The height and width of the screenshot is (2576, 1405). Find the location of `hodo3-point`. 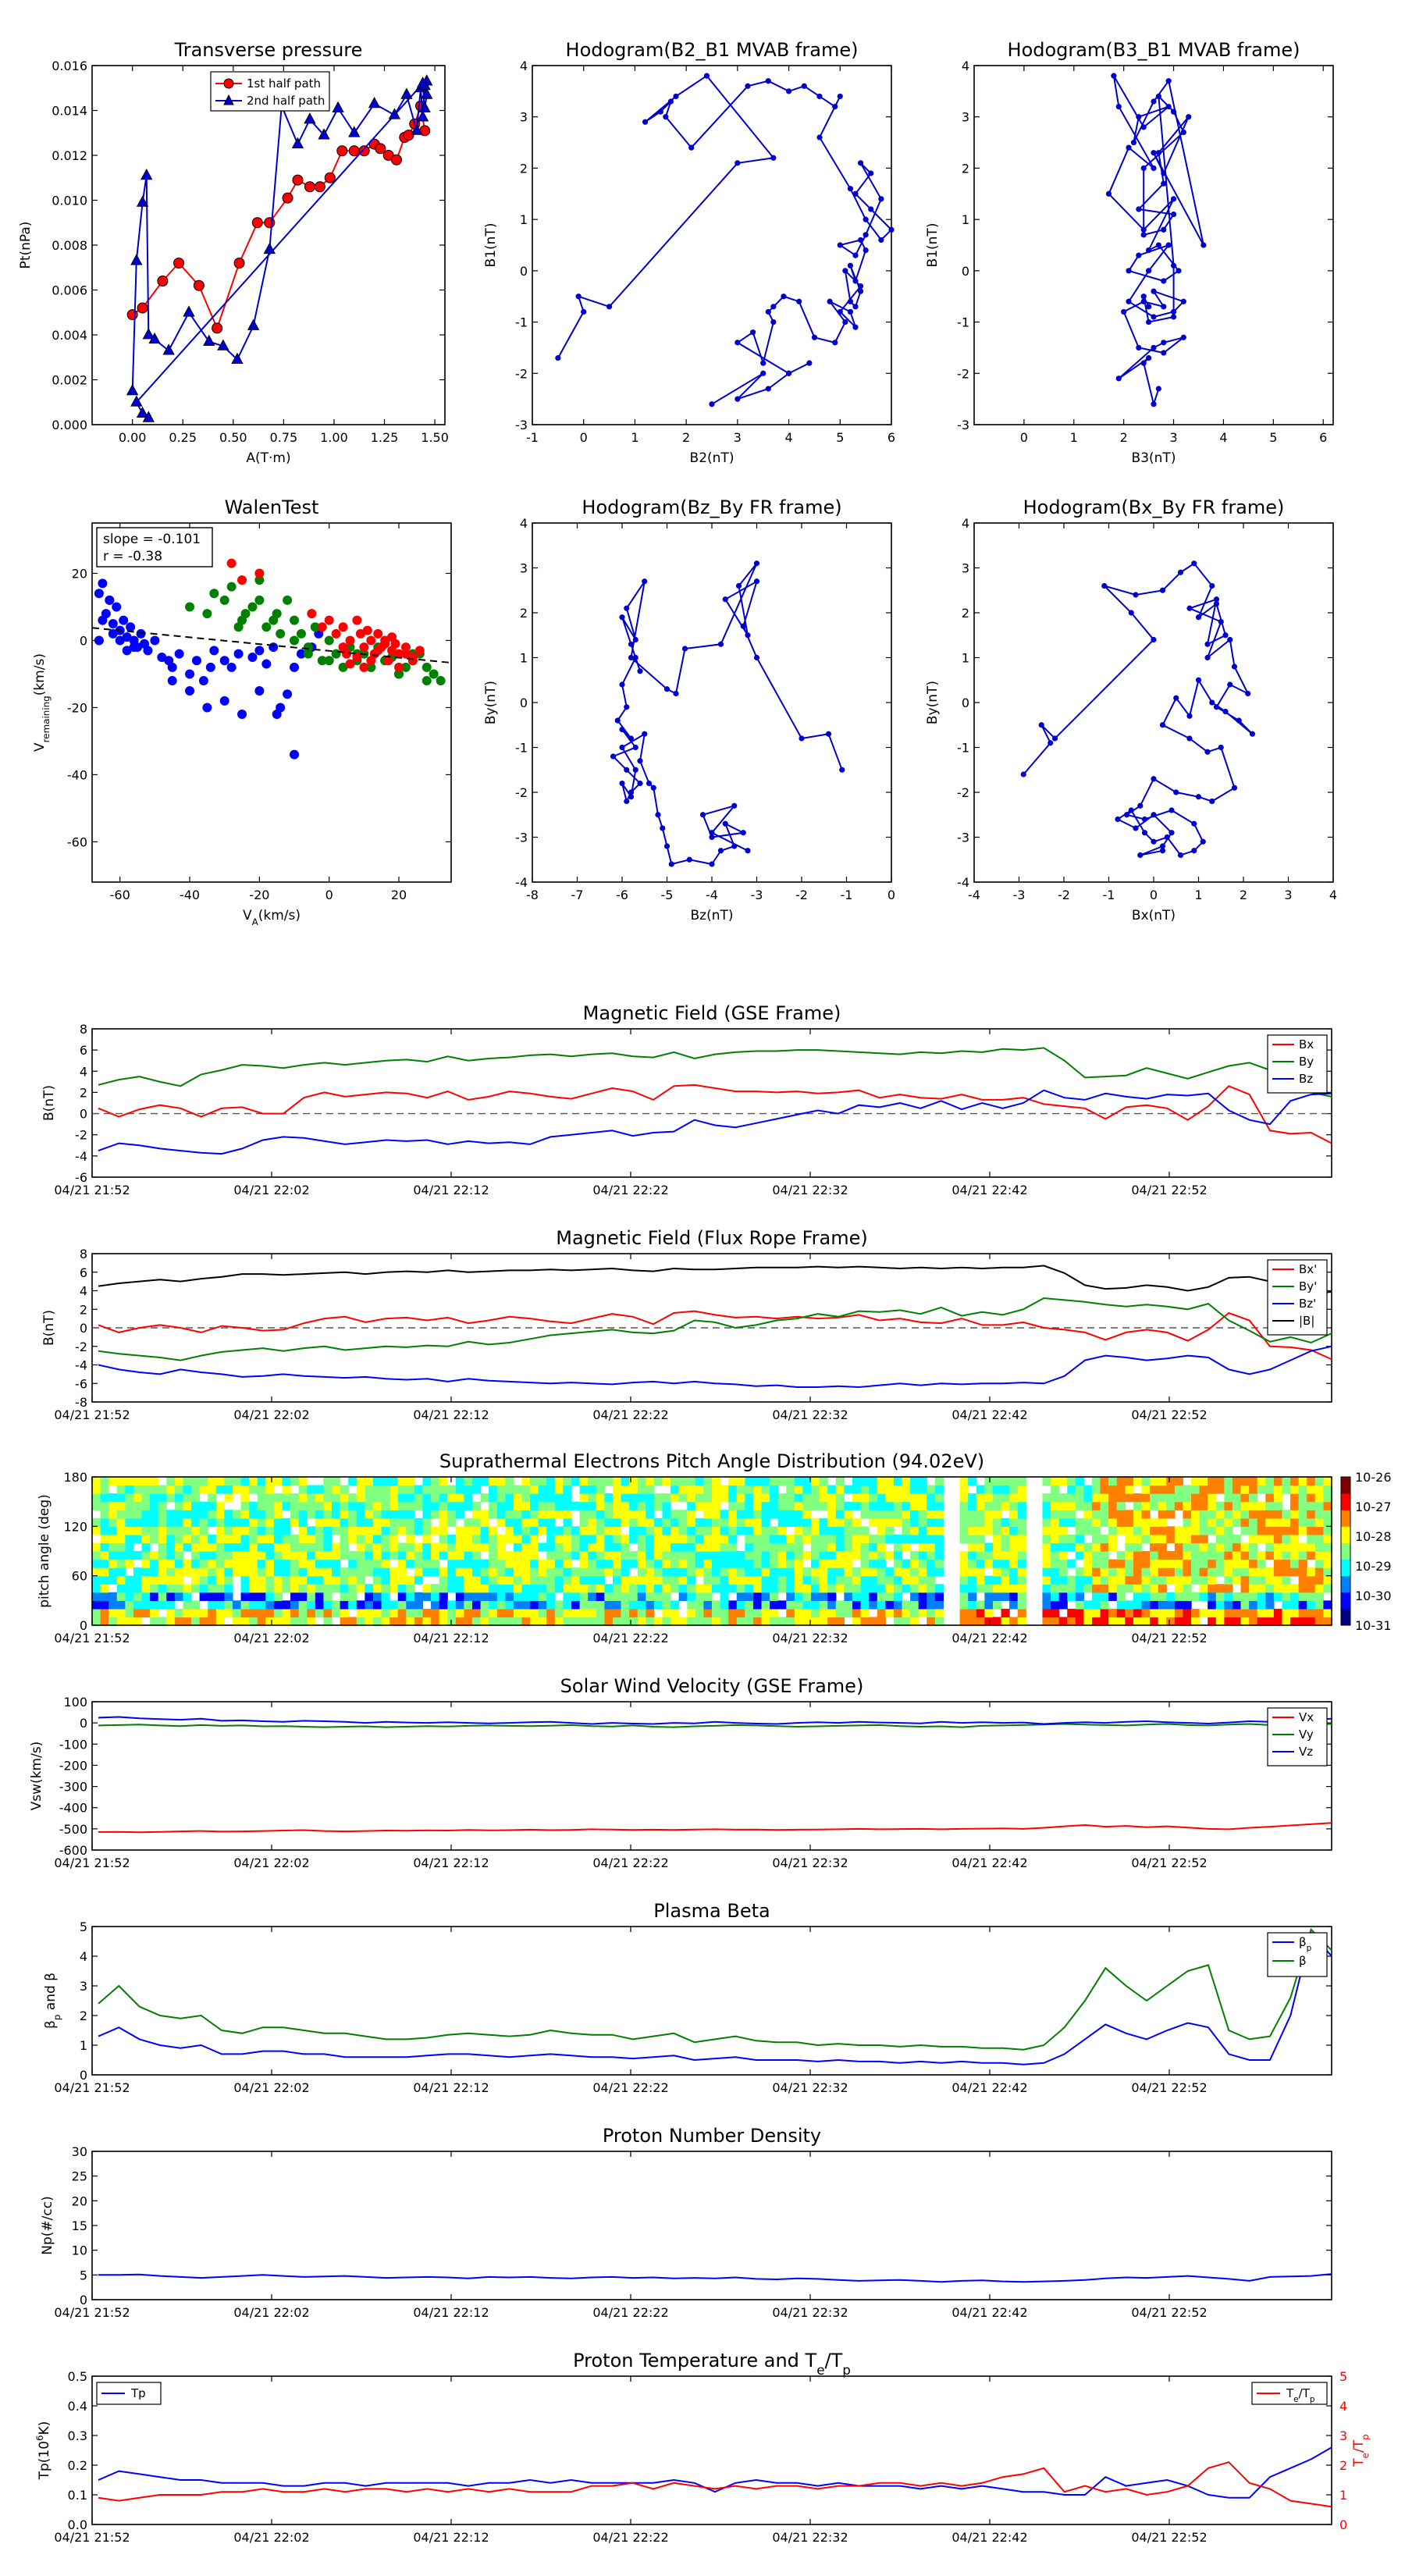

hodo3-point is located at coordinates (725, 823).